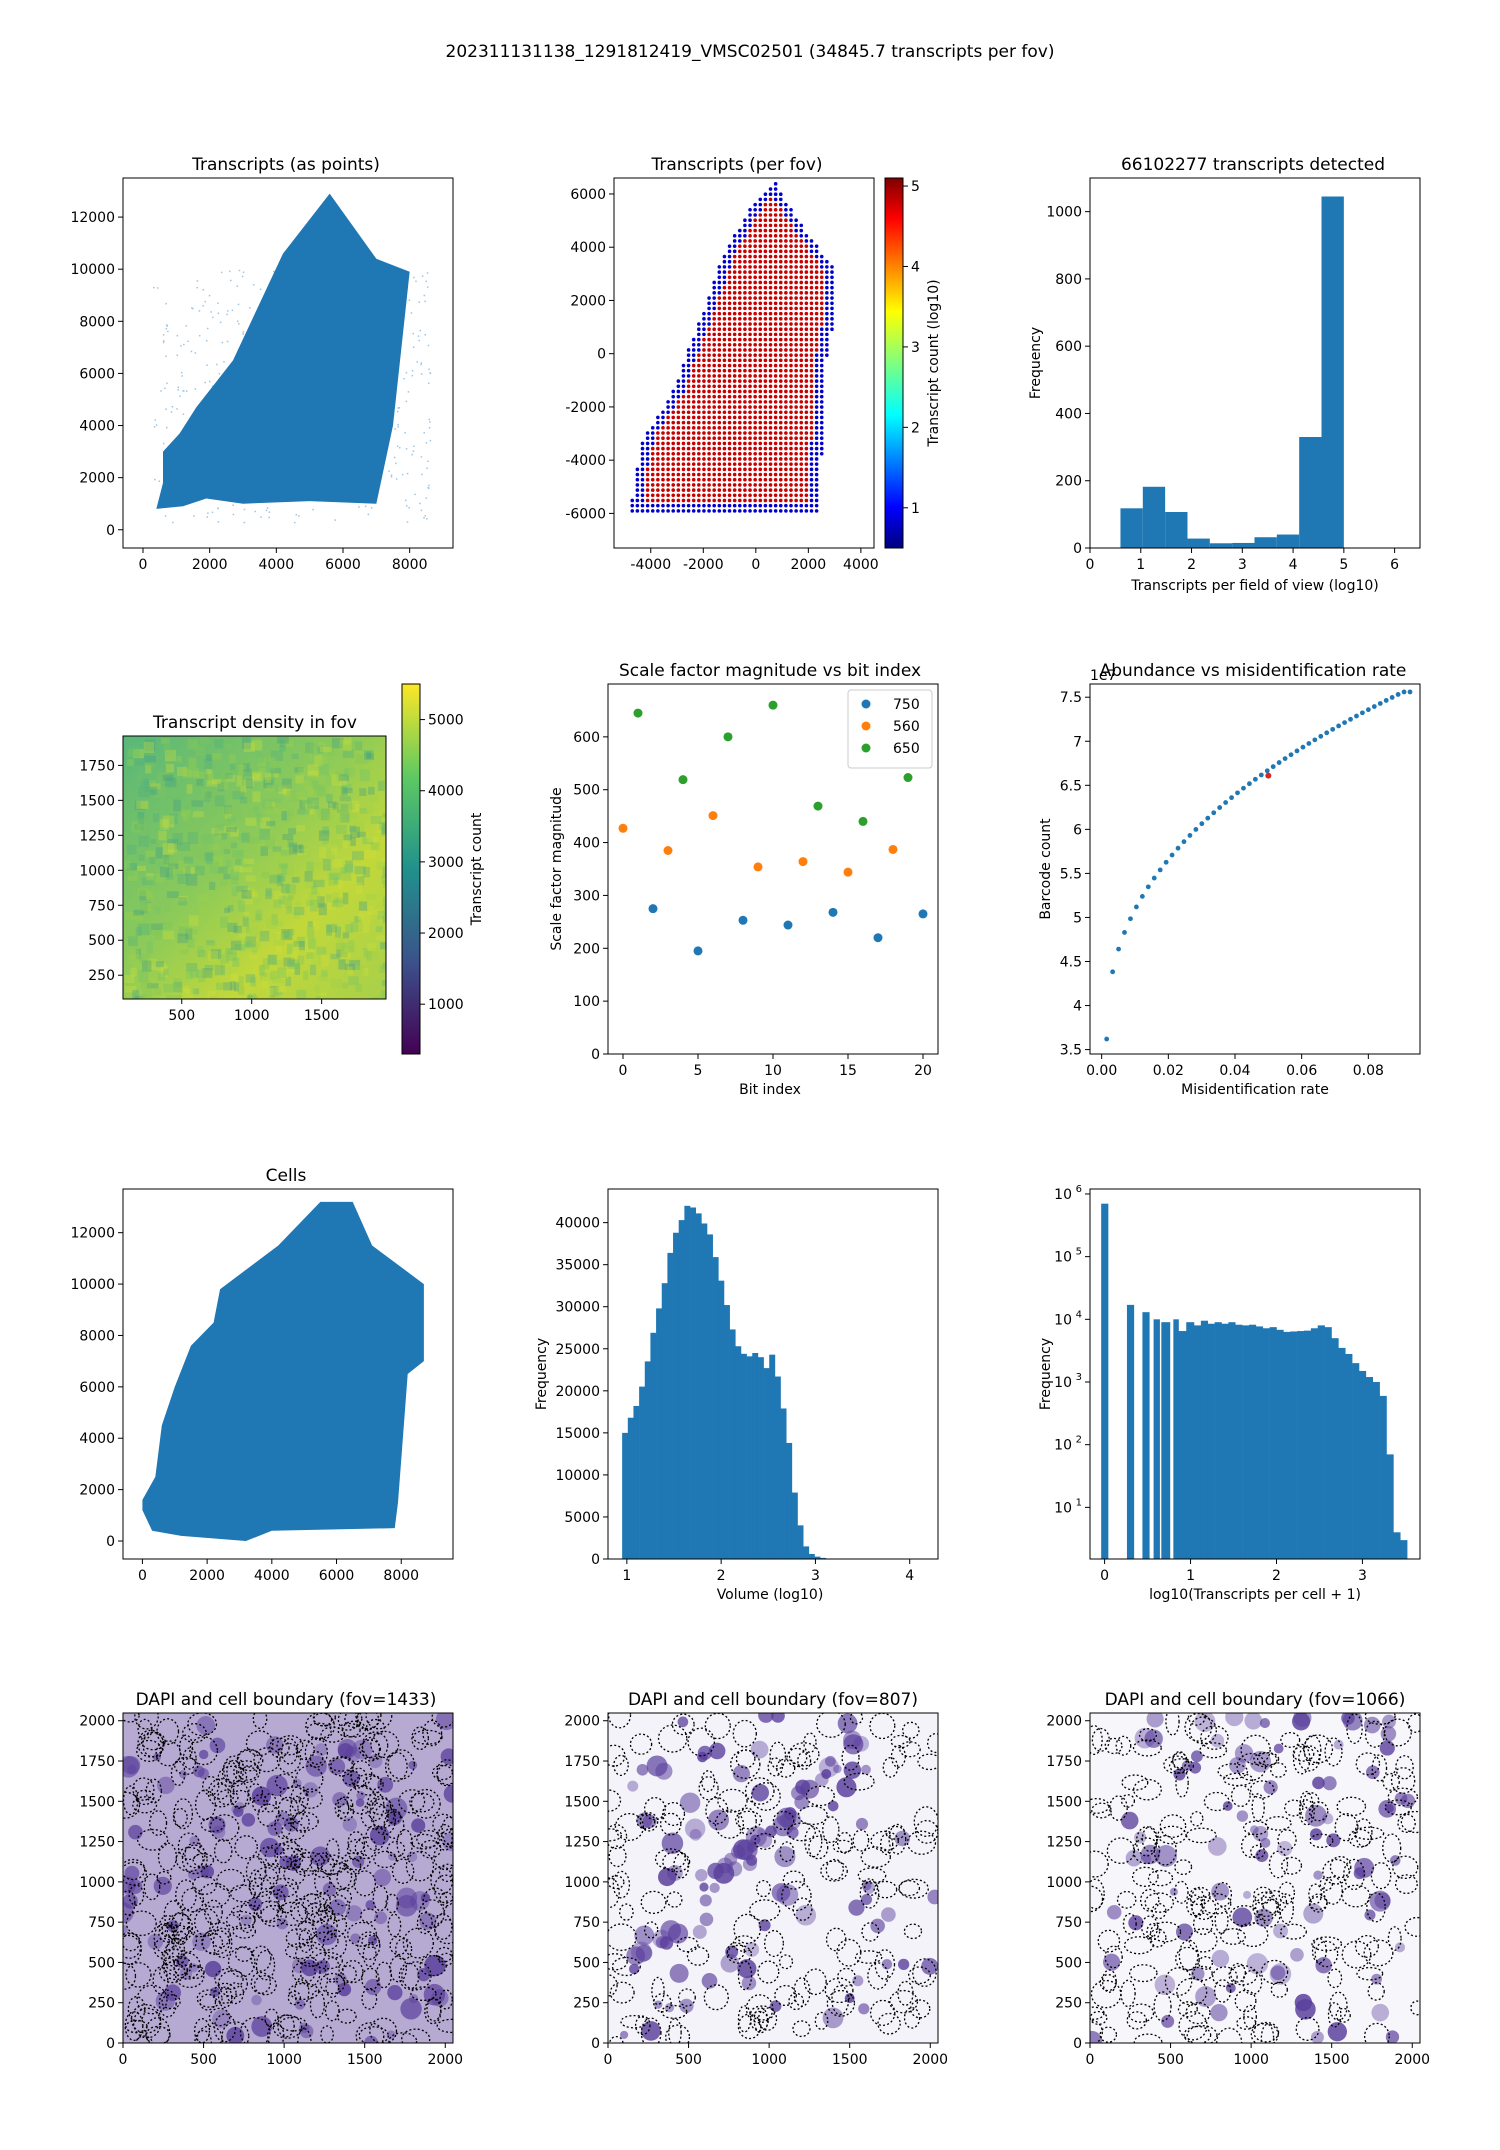 This screenshot has width=1500, height=2150. I want to click on panel-title: Transcripts (as points), so click(285, 165).